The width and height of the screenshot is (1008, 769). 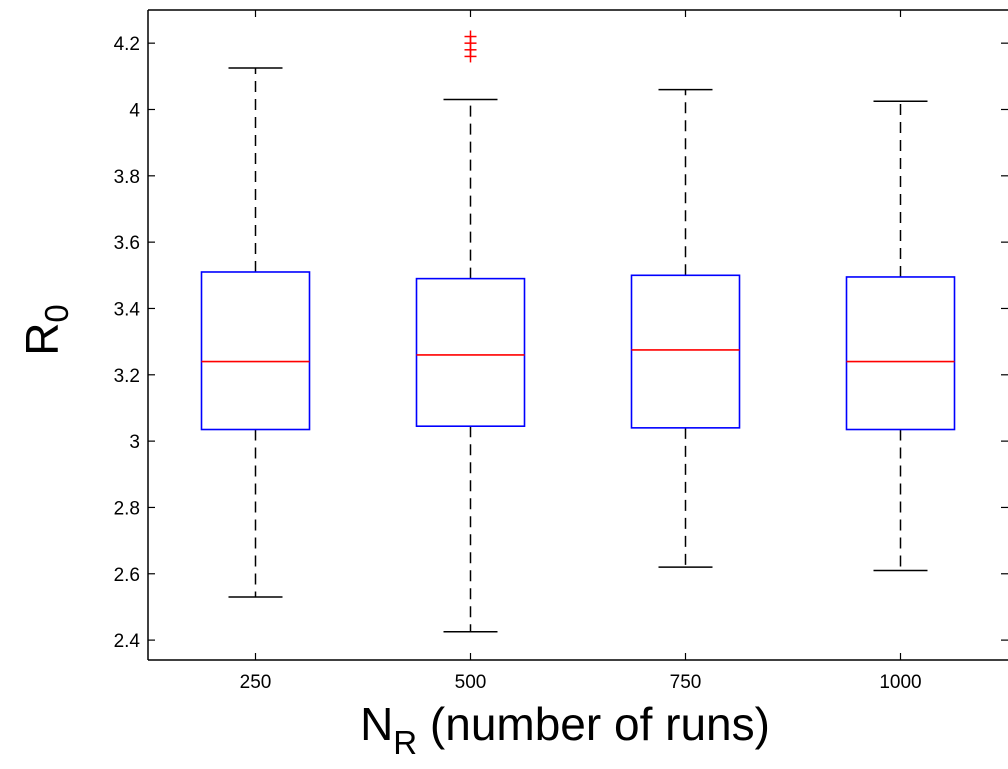 I want to click on y-tick-label: 3.2, so click(x=127, y=376).